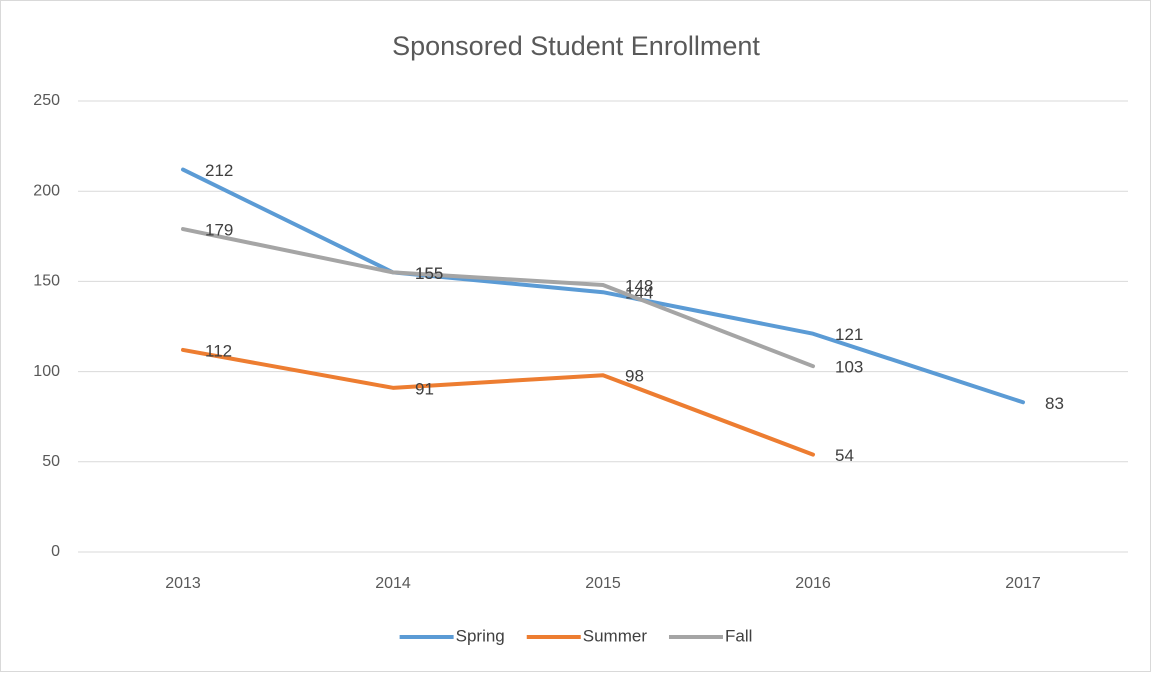 The height and width of the screenshot is (673, 1152). What do you see at coordinates (639, 285) in the screenshot?
I see `data-label: 148` at bounding box center [639, 285].